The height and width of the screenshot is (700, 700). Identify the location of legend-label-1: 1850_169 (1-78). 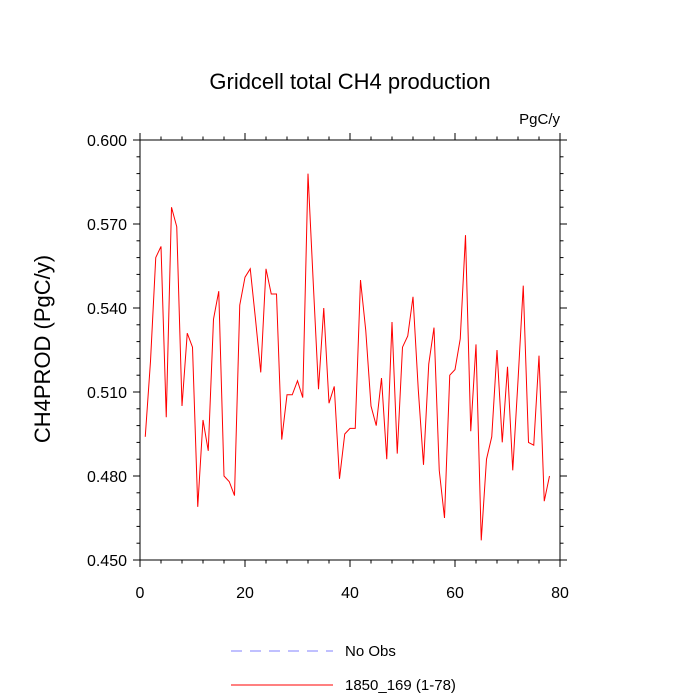
(400, 685).